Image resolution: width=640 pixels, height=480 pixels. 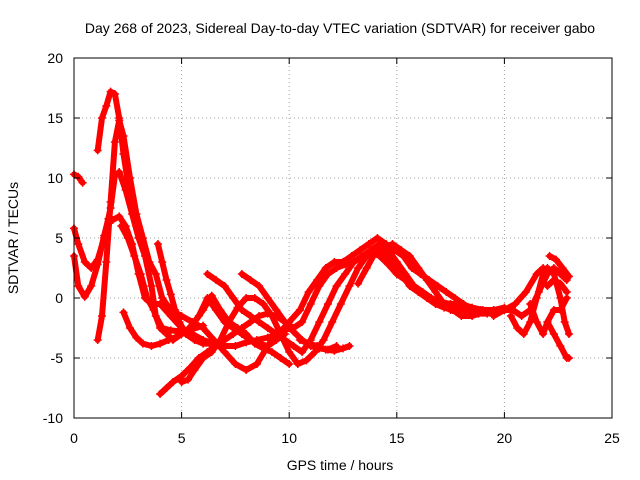 I want to click on x-tick-label: 20, so click(x=505, y=438).